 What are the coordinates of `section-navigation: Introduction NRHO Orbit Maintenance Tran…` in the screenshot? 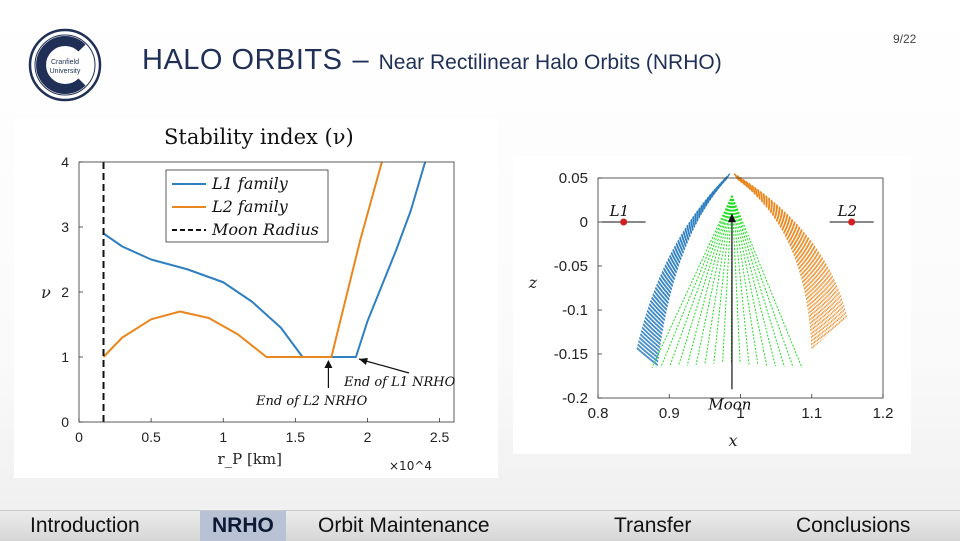 It's located at (480, 525).